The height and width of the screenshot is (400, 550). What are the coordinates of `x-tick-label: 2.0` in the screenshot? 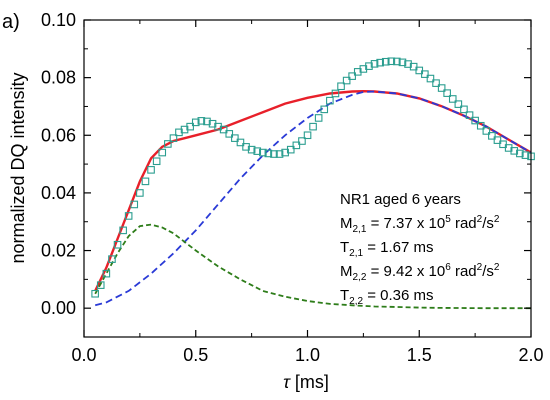 It's located at (530, 355).